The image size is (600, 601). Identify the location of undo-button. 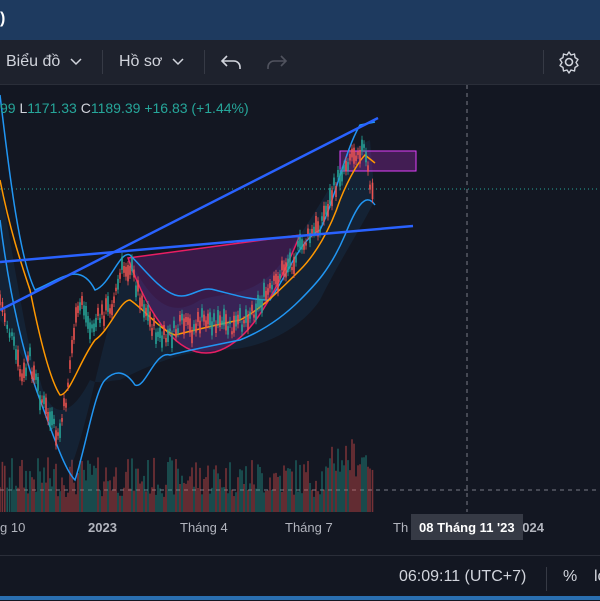
(231, 62).